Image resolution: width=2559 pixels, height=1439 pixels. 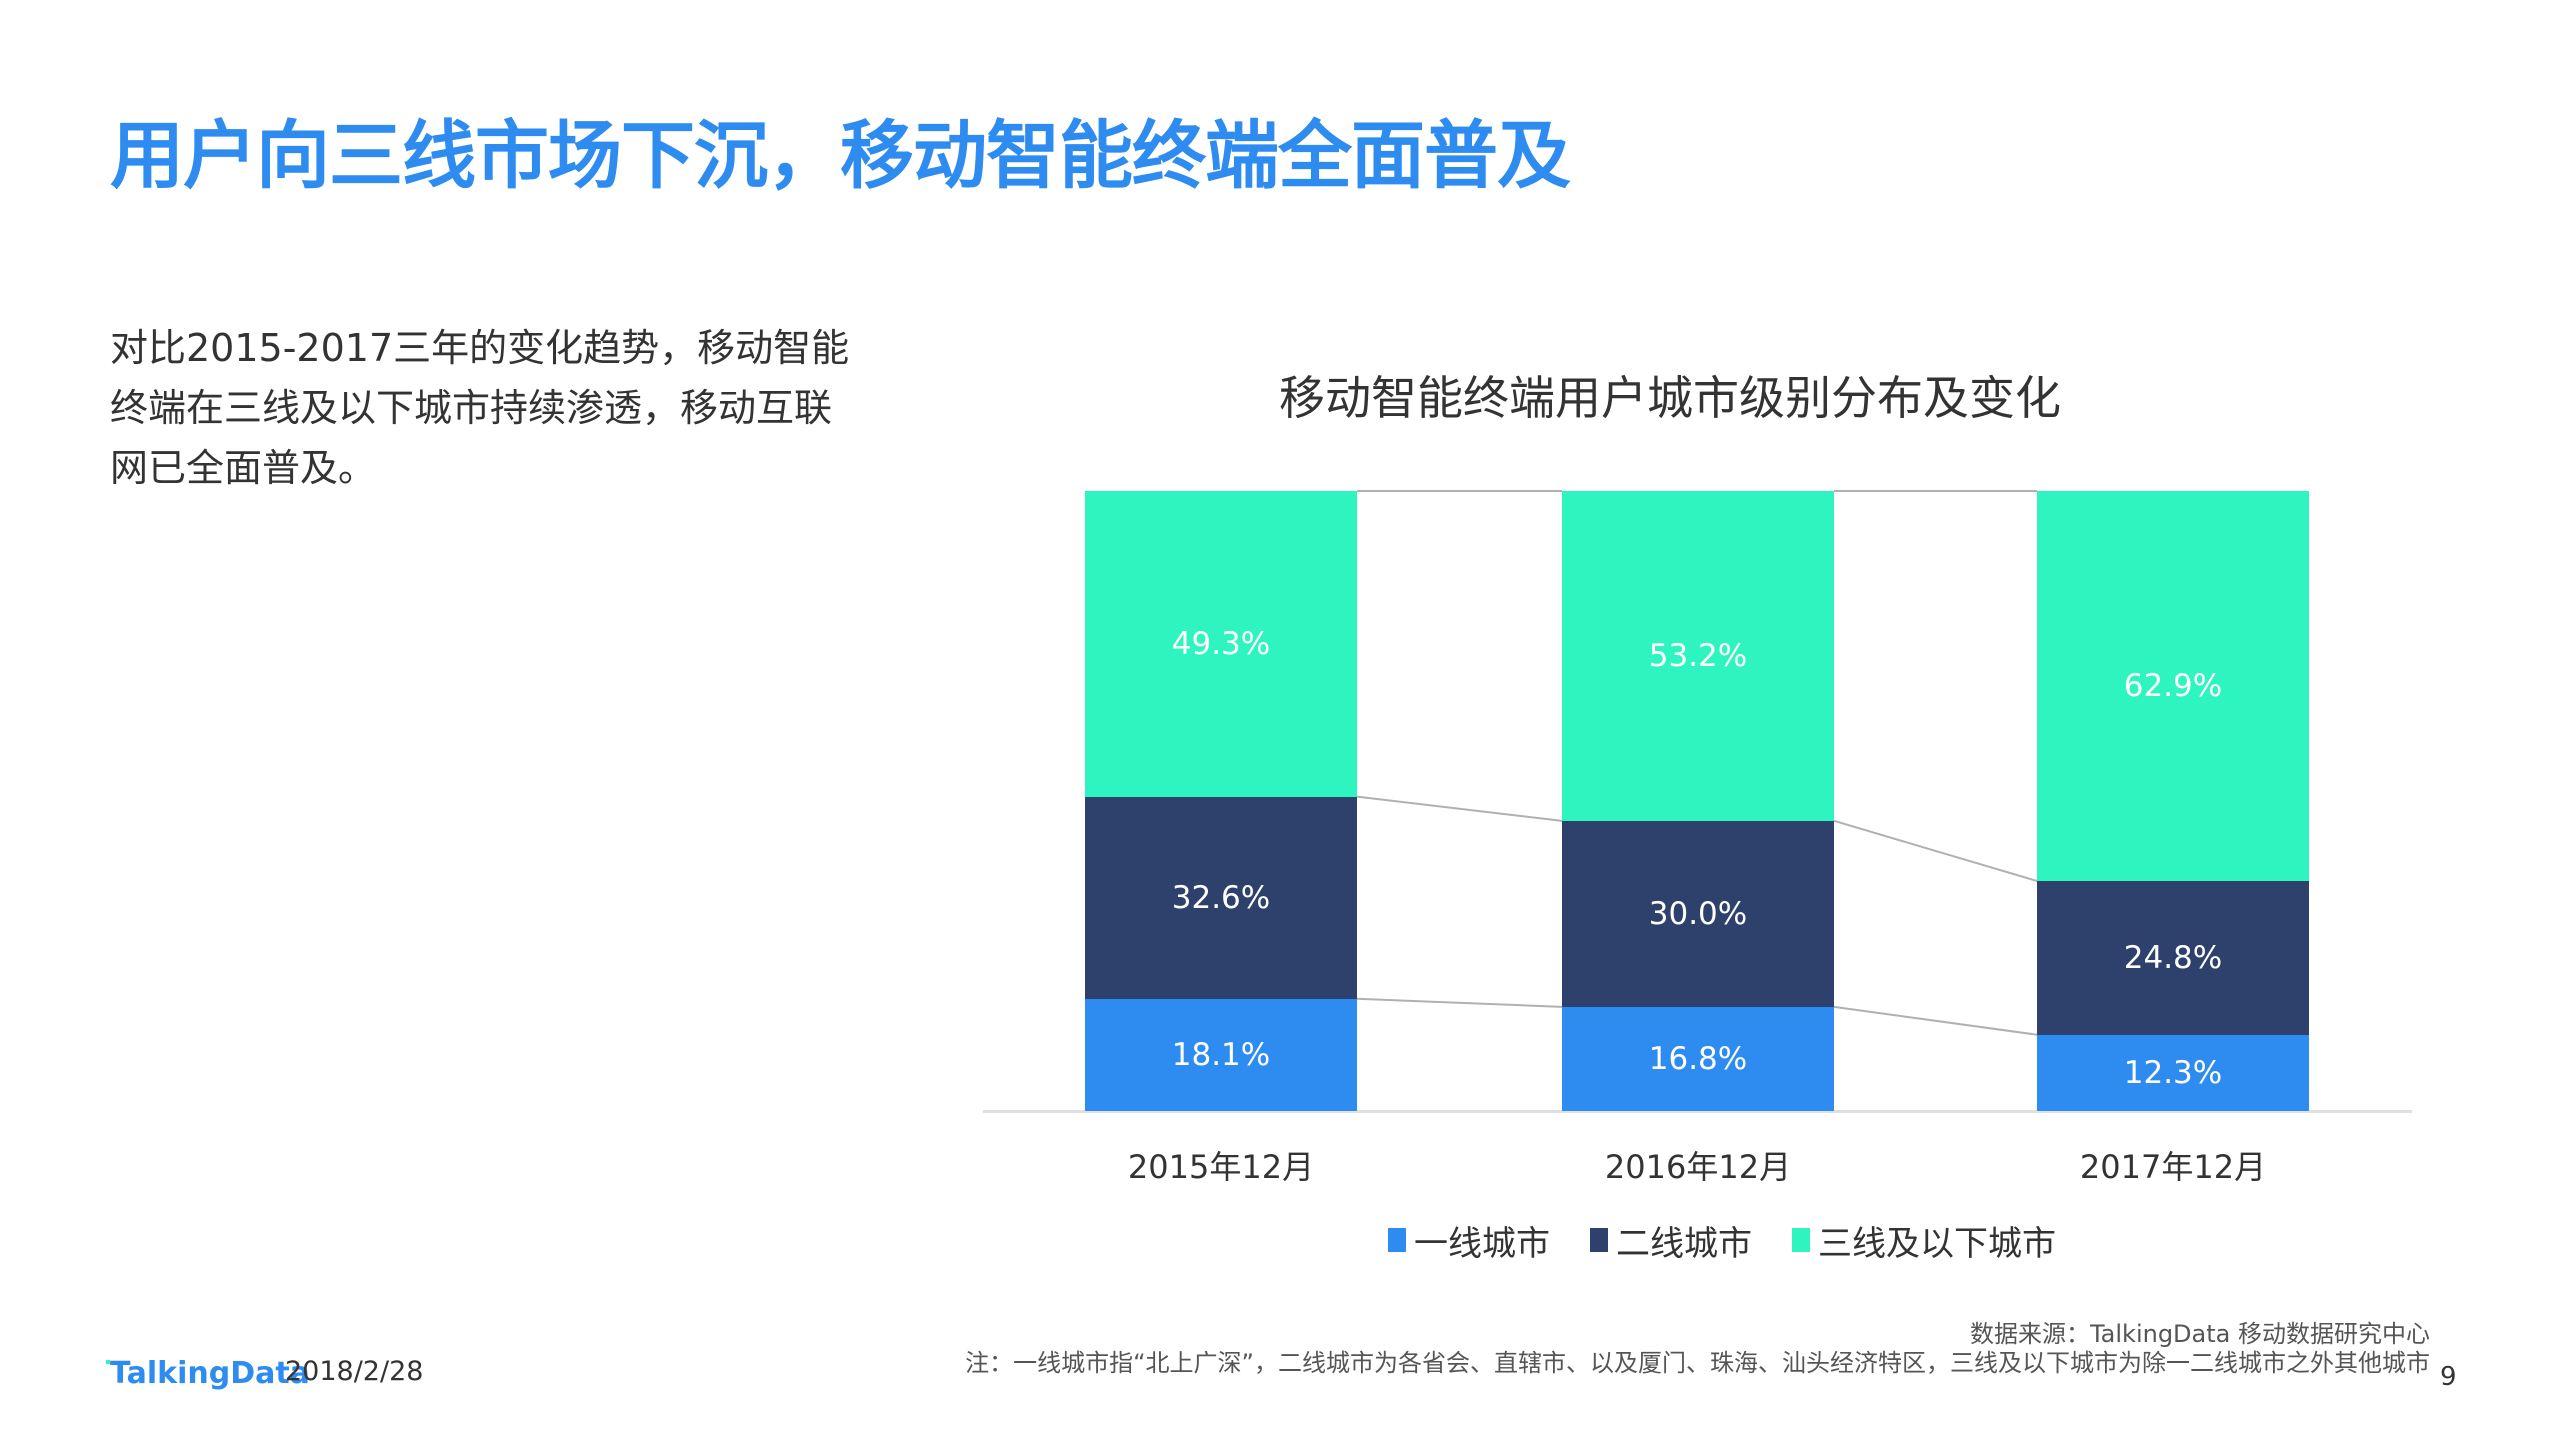 I want to click on bar-segment: 32.6%, so click(x=1221, y=897).